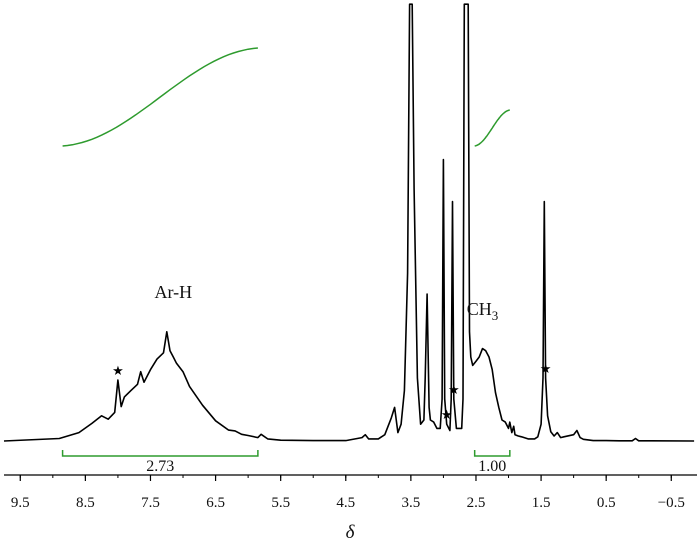 The height and width of the screenshot is (549, 700). I want to click on impurity-star-1: ★, so click(118, 371).